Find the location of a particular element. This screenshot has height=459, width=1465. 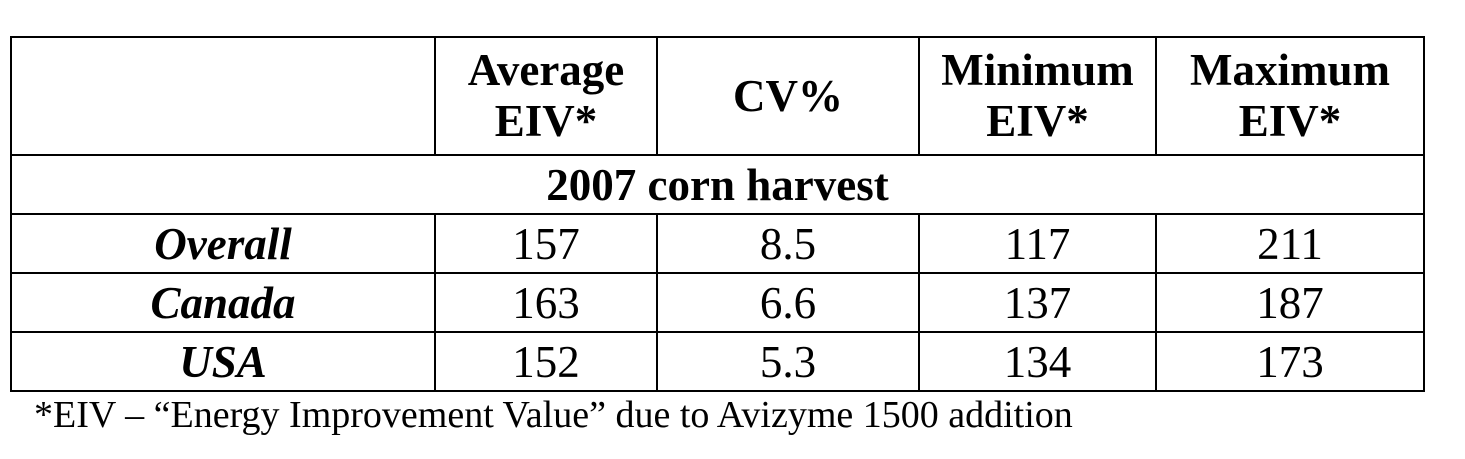

cell-cv: 5.3 is located at coordinates (788, 361).